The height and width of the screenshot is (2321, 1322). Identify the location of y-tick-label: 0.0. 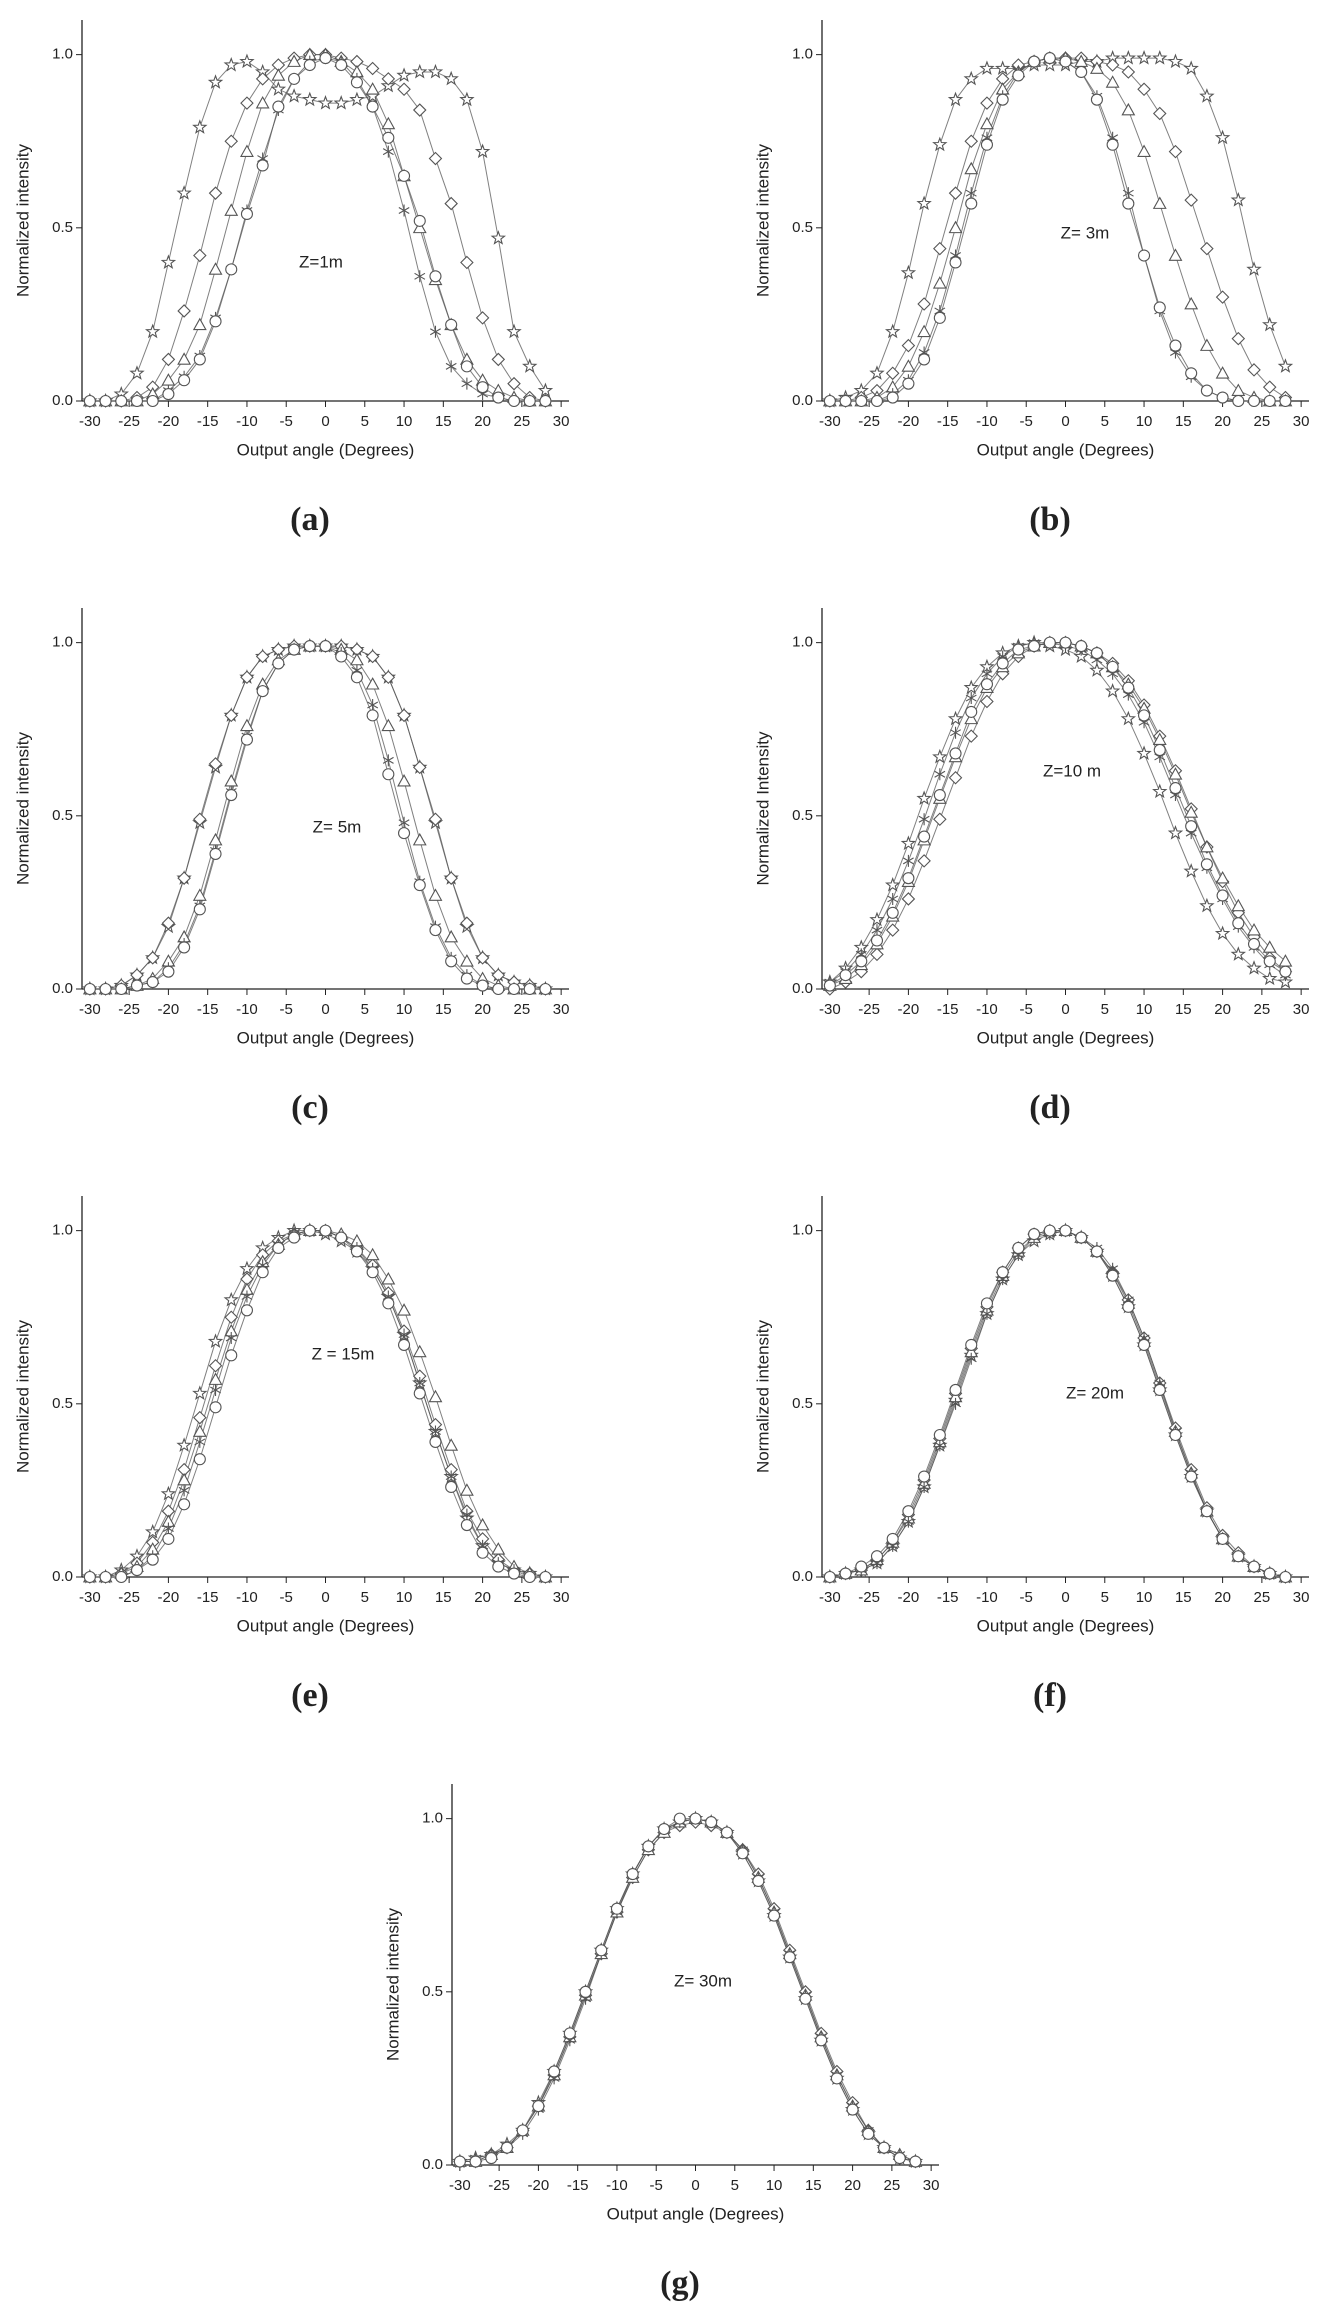
(802, 400).